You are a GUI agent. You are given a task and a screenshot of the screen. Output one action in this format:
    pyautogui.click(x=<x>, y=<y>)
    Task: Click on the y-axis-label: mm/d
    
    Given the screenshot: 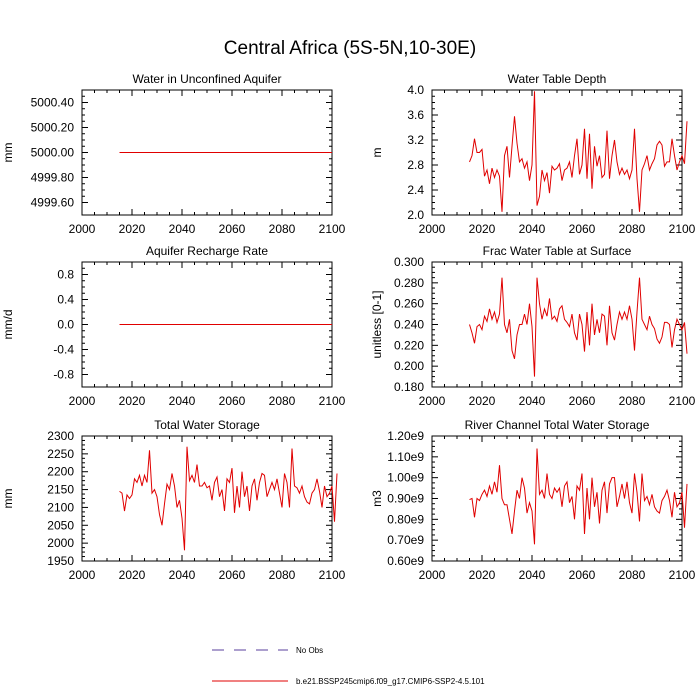 What is the action you would take?
    pyautogui.click(x=8, y=325)
    